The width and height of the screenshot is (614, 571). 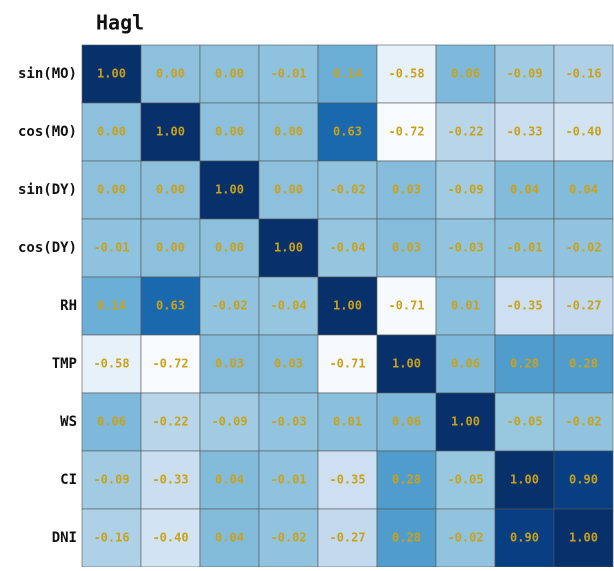 What do you see at coordinates (583, 74) in the screenshot?
I see `cell-label: -0.16` at bounding box center [583, 74].